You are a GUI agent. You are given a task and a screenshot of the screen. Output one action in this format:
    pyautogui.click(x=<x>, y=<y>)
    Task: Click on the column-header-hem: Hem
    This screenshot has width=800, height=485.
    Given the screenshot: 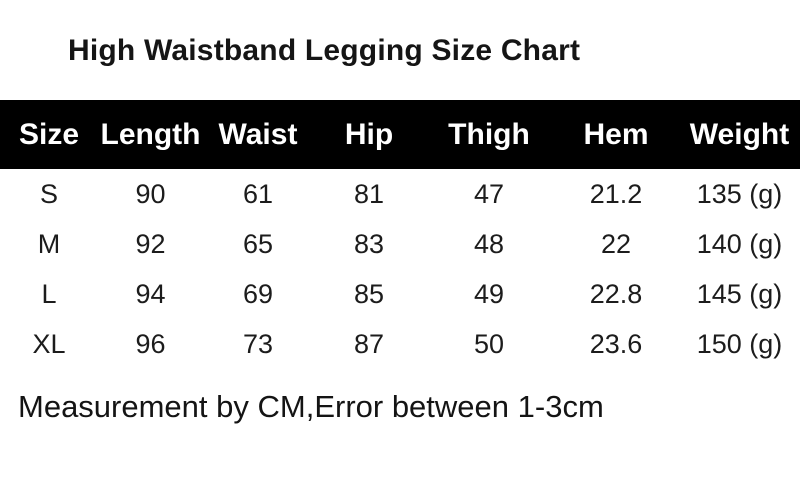 What is the action you would take?
    pyautogui.click(x=616, y=134)
    